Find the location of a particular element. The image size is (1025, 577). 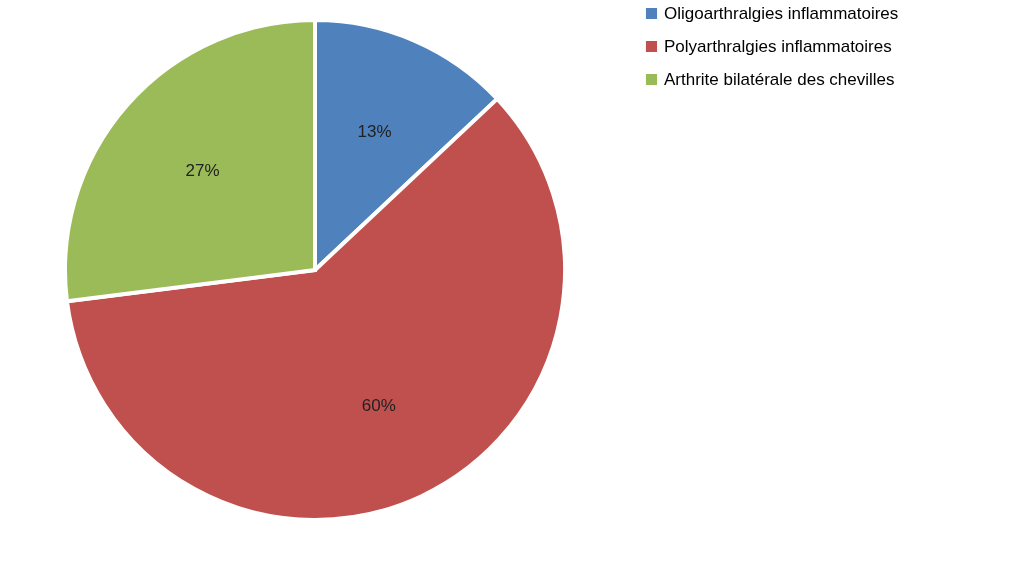

data-label: 27% is located at coordinates (202, 170).